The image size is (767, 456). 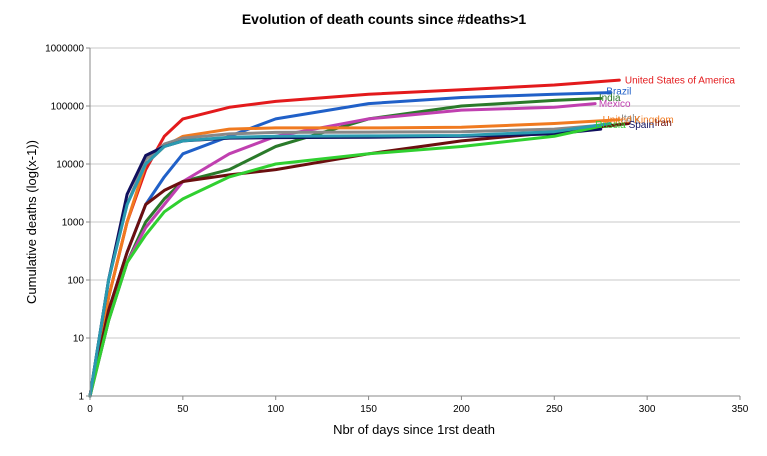 What do you see at coordinates (642, 125) in the screenshot?
I see `series-label-spain: Spain` at bounding box center [642, 125].